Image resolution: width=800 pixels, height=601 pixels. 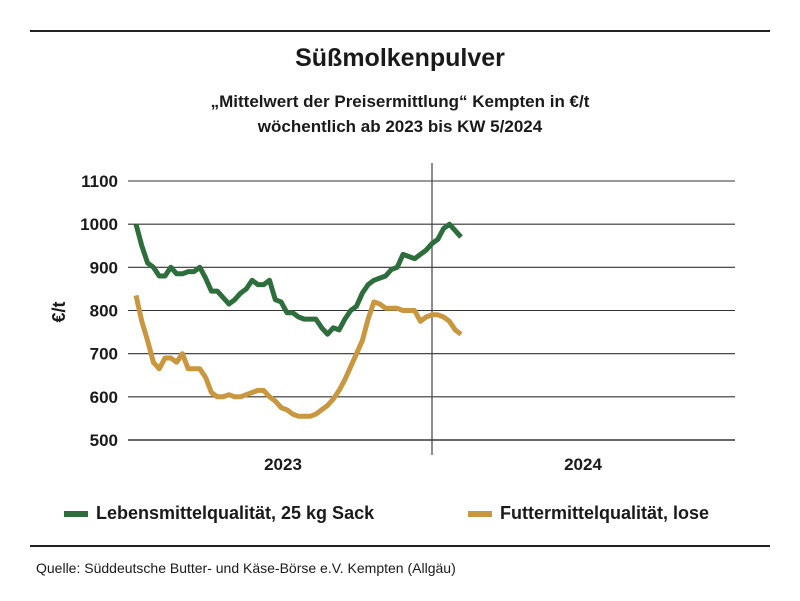 I want to click on legend-item-futtermittel: Futtermittelqualität, lose, so click(x=588, y=513).